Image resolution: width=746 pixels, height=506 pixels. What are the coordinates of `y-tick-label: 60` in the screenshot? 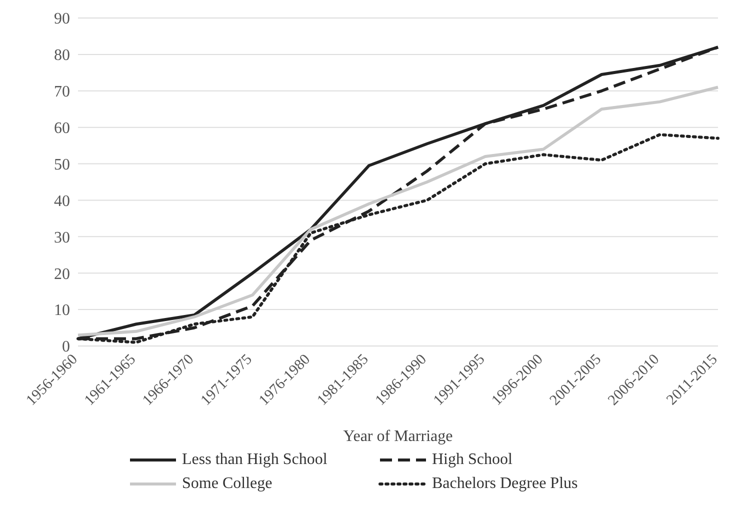 It's located at (62, 129).